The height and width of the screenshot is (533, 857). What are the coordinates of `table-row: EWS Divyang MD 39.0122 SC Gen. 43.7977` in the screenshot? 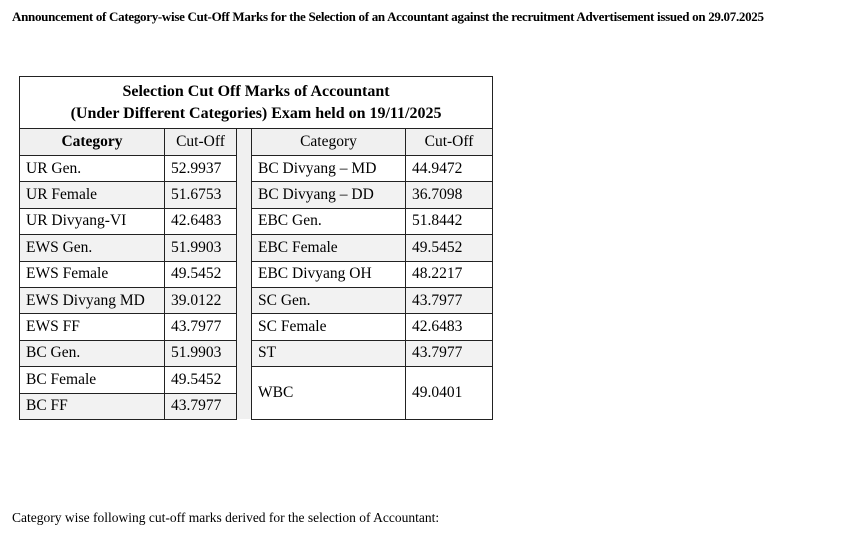 It's located at (256, 300).